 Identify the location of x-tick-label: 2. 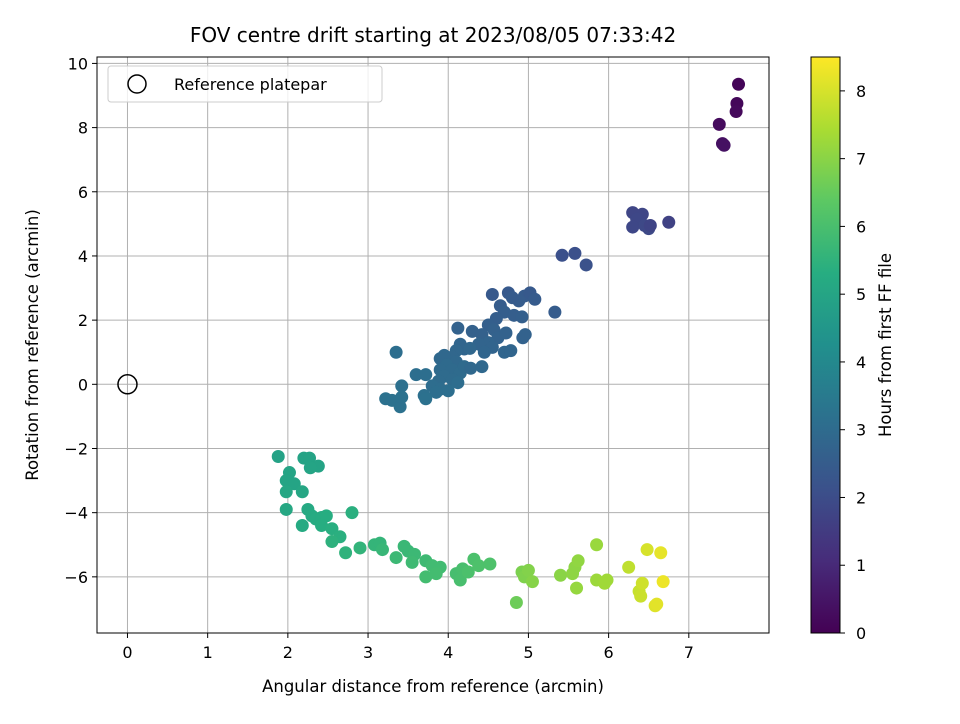
(288, 652).